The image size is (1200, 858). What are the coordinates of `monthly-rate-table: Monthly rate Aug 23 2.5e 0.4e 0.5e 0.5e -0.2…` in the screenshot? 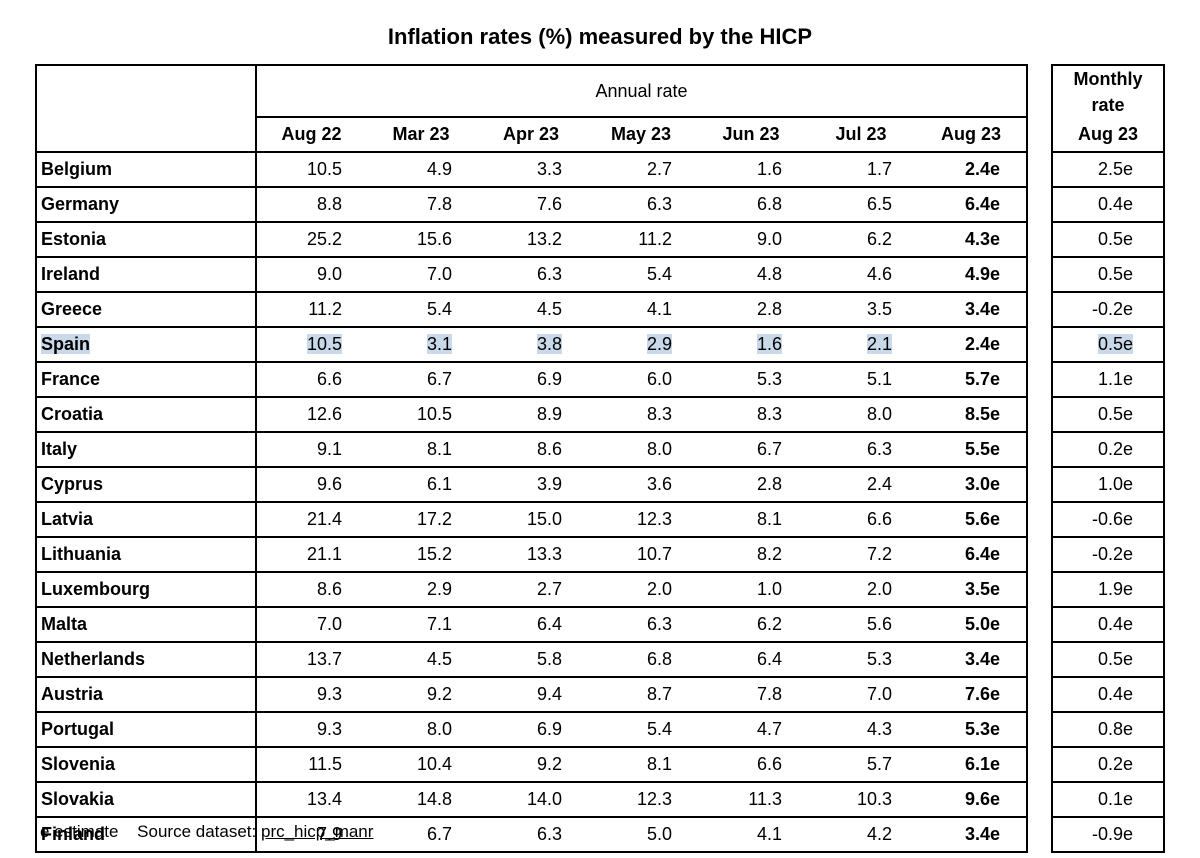 It's located at (1108, 458).